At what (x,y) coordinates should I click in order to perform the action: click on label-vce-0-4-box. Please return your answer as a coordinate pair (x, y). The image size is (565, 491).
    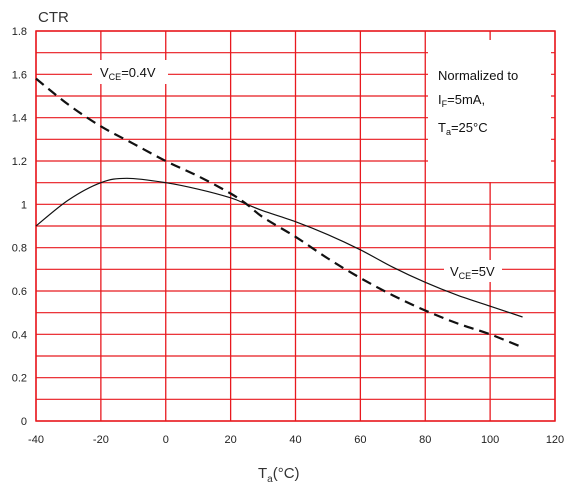
    Looking at the image, I should click on (130, 72).